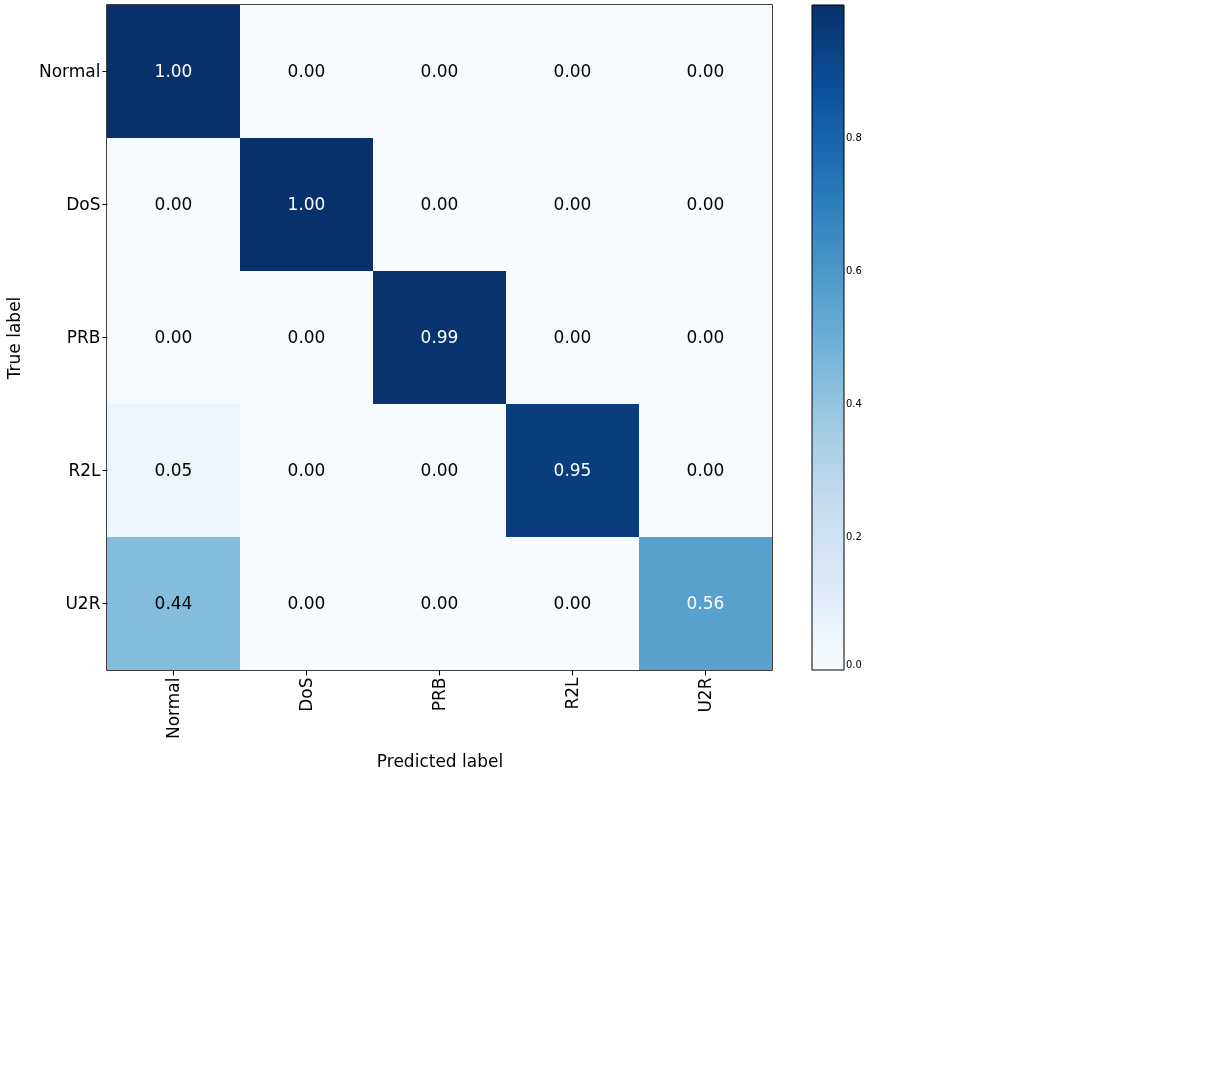 The height and width of the screenshot is (1077, 1212). Describe the element at coordinates (854, 403) in the screenshot. I see `color-bar-label: 0.4` at that location.